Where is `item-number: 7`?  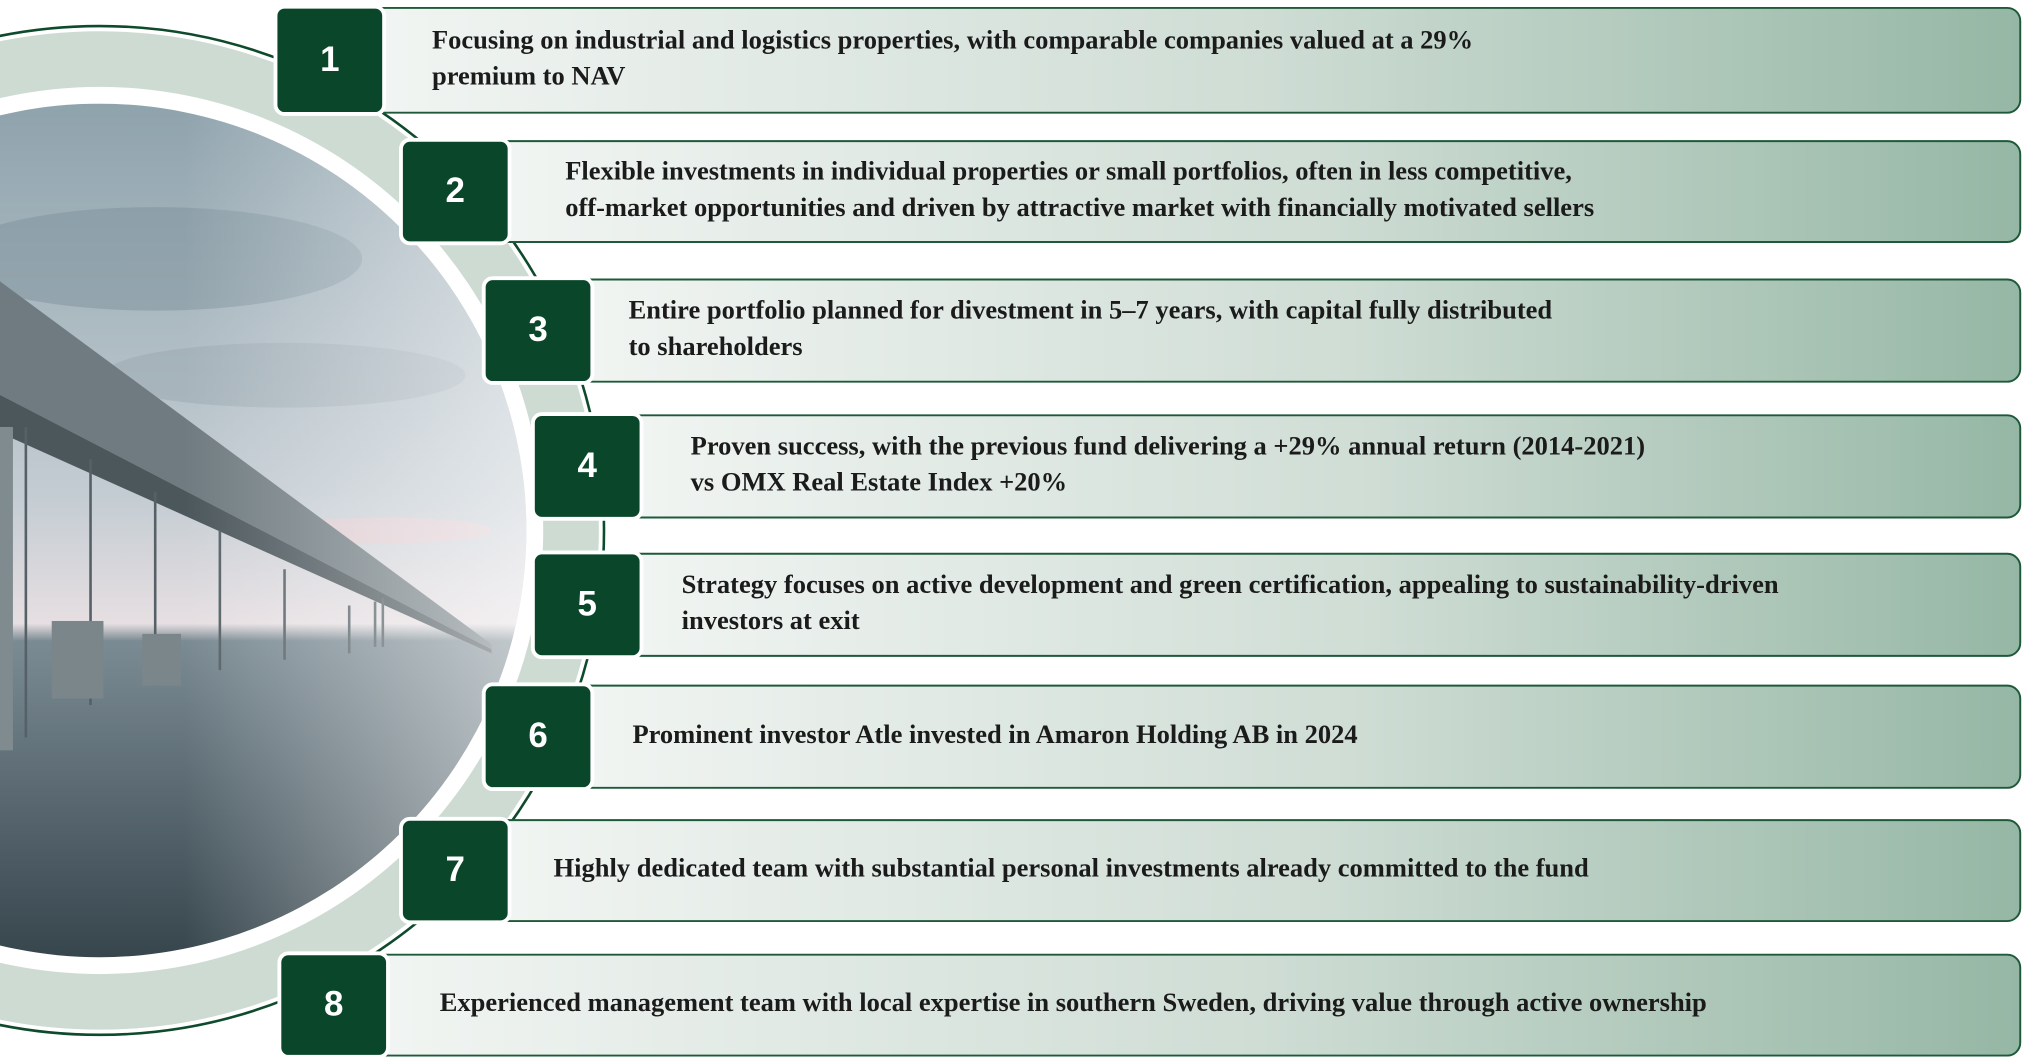 item-number: 7 is located at coordinates (455, 869).